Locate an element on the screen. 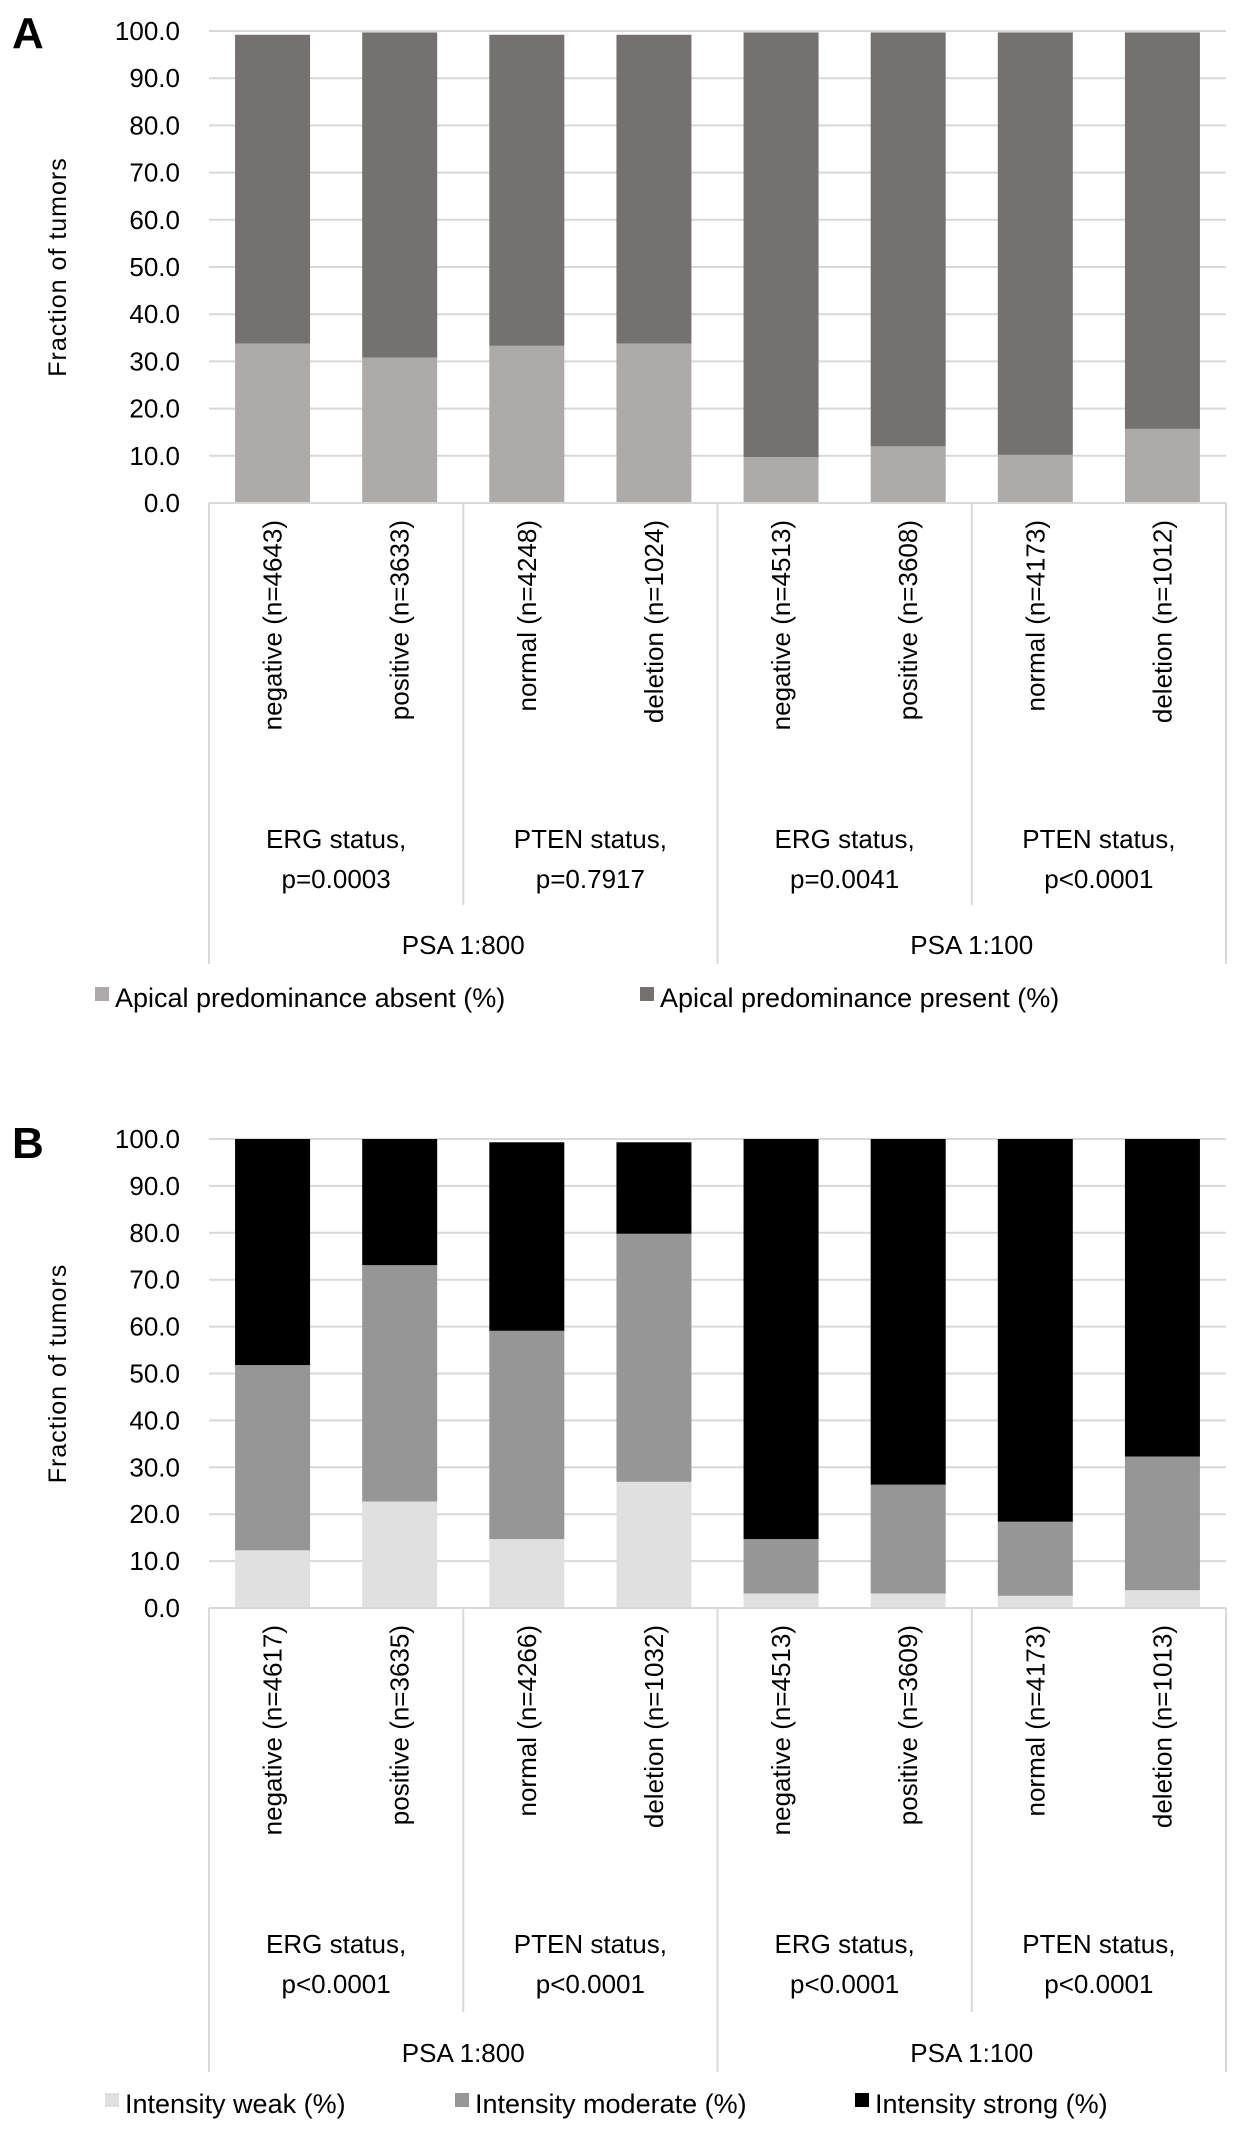 This screenshot has height=2147, width=1237. y-tick-label: 80.0 is located at coordinates (154, 125).